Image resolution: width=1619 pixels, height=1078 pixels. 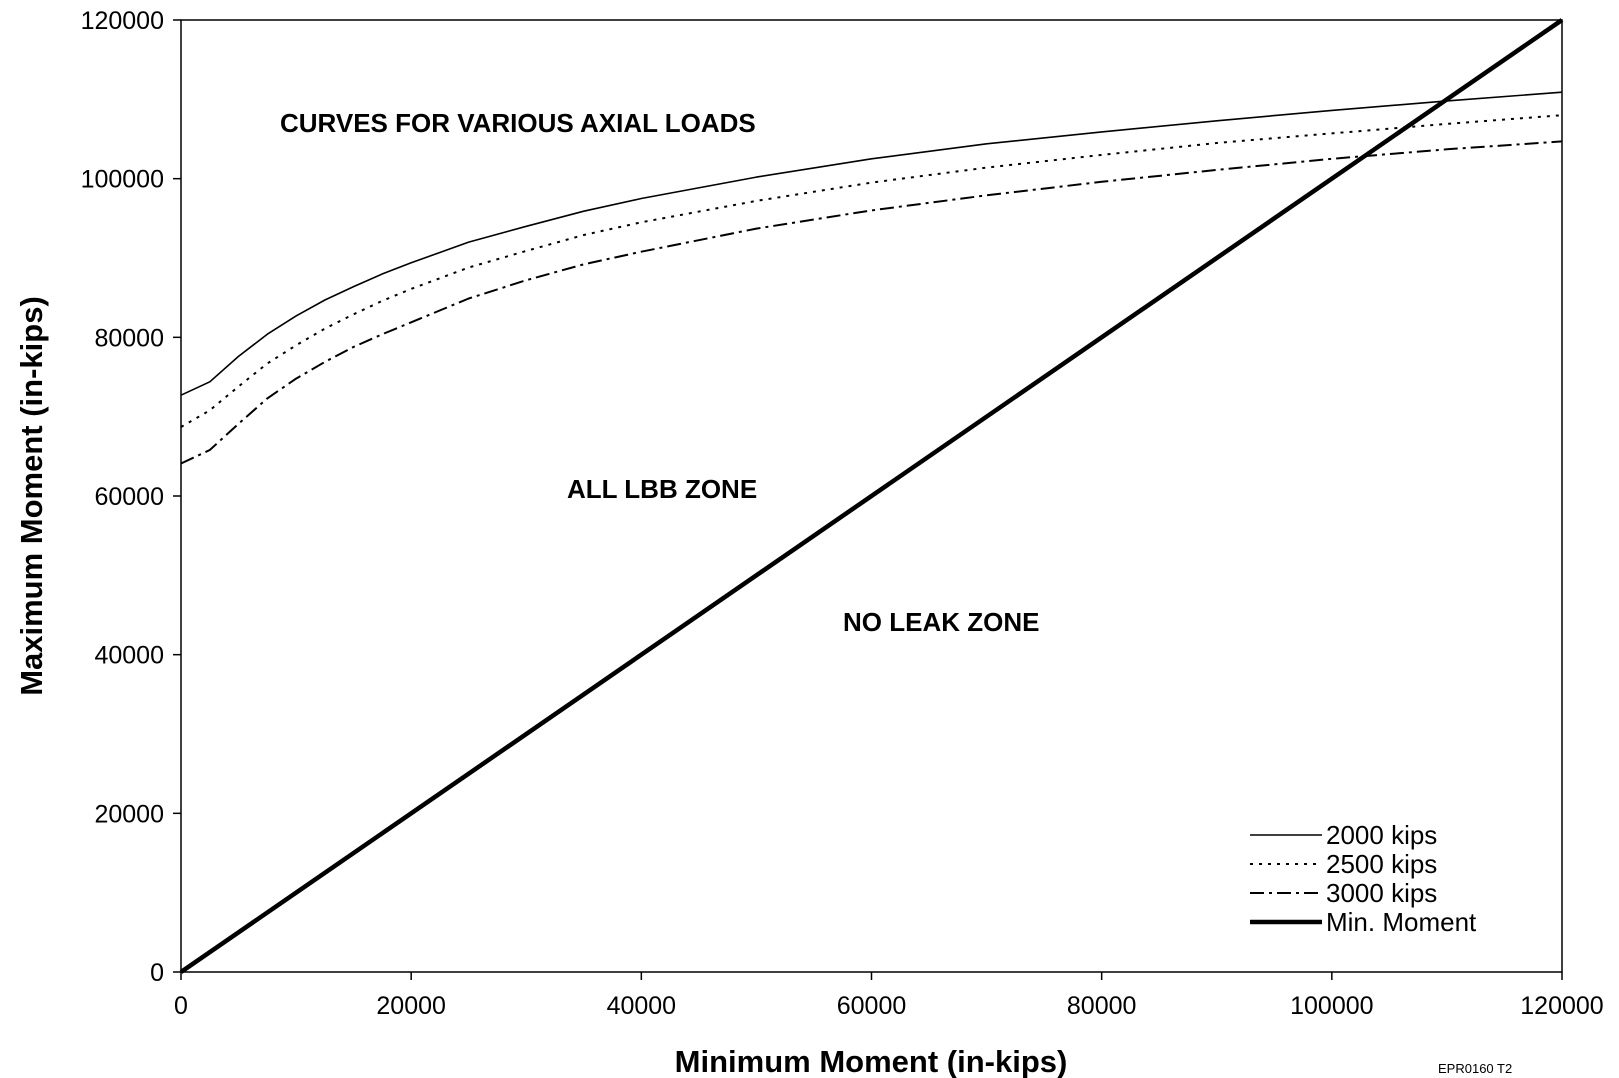 I want to click on x-tick-label: 20000, so click(x=411, y=1006).